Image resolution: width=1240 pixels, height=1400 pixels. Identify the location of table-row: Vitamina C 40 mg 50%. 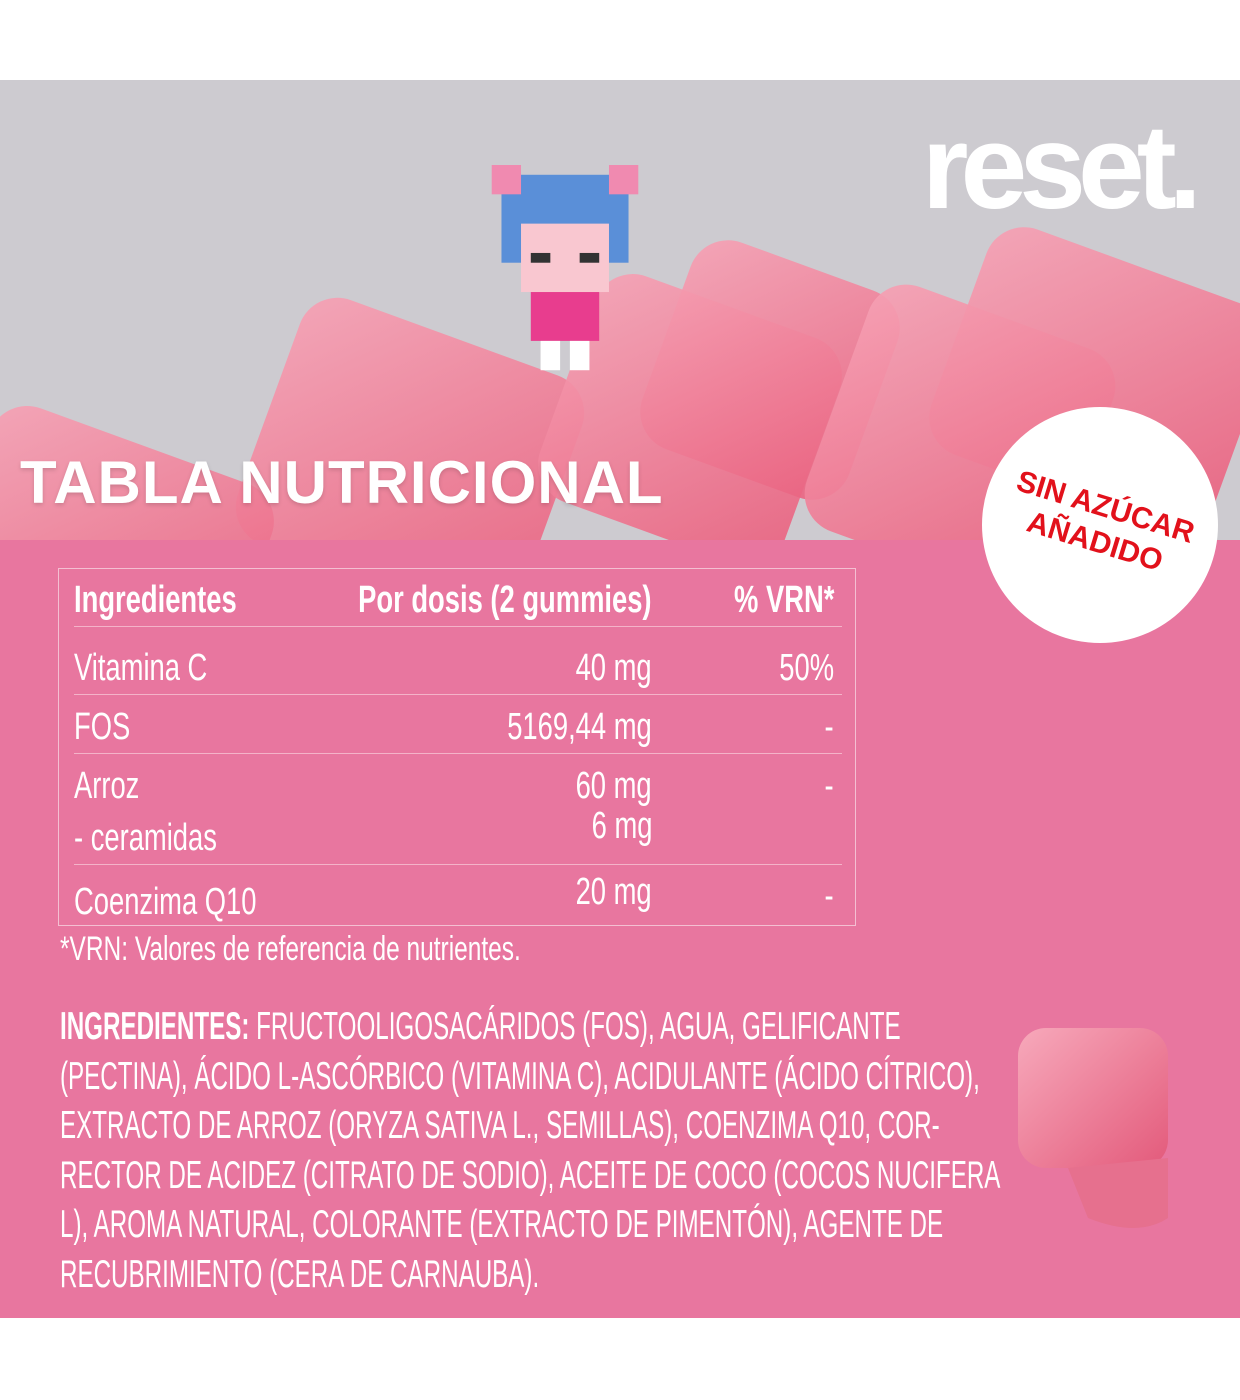
(458, 666).